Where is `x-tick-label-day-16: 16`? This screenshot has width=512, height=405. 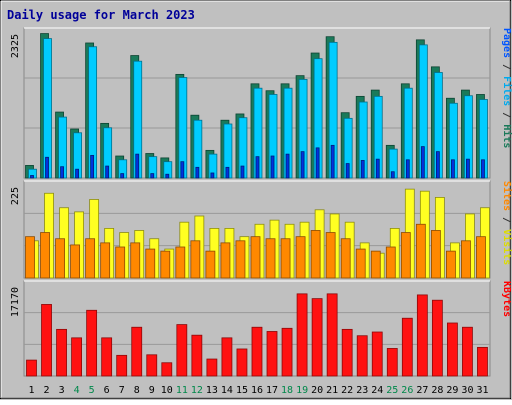 x-tick-label-day-16: 16 is located at coordinates (257, 390).